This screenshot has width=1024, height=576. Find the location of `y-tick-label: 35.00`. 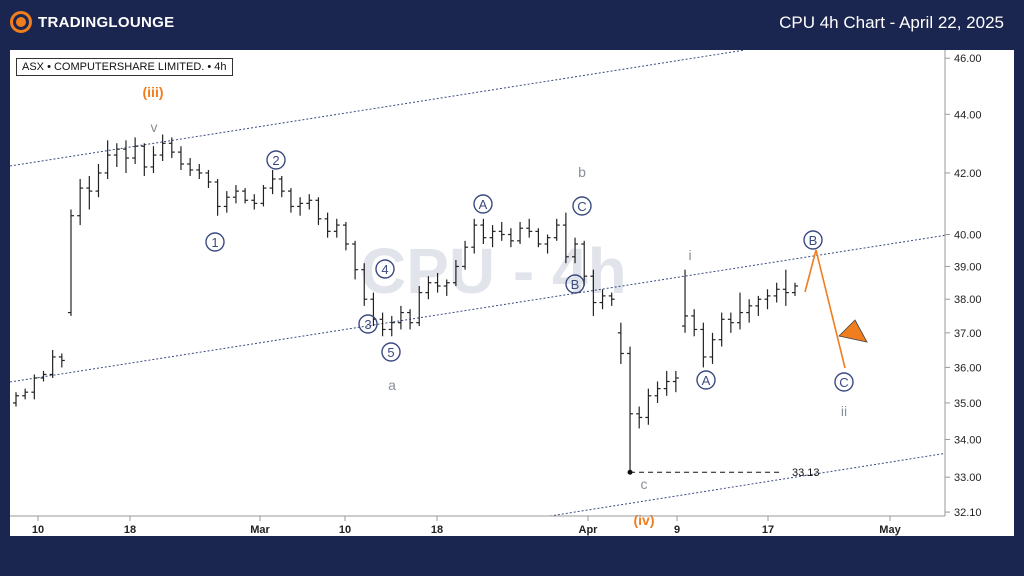

y-tick-label: 35.00 is located at coordinates (968, 404).